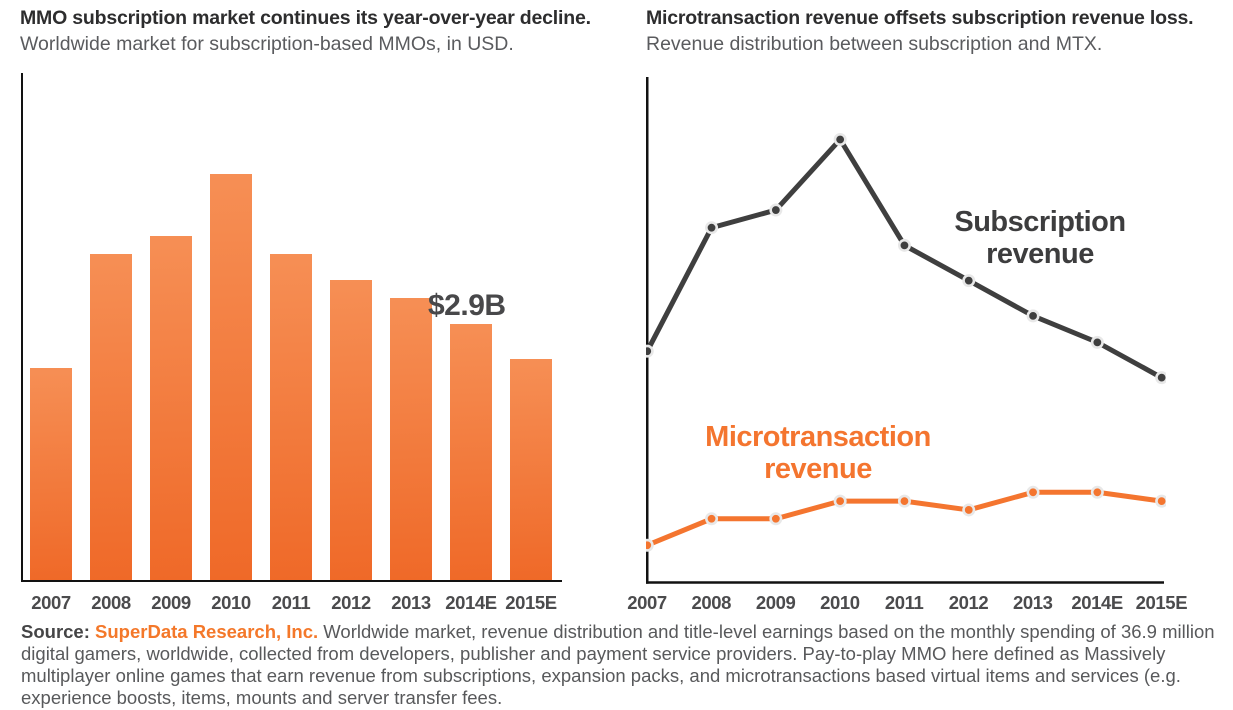 The height and width of the screenshot is (710, 1233). I want to click on line-x-tick-2011: 2011, so click(904, 602).